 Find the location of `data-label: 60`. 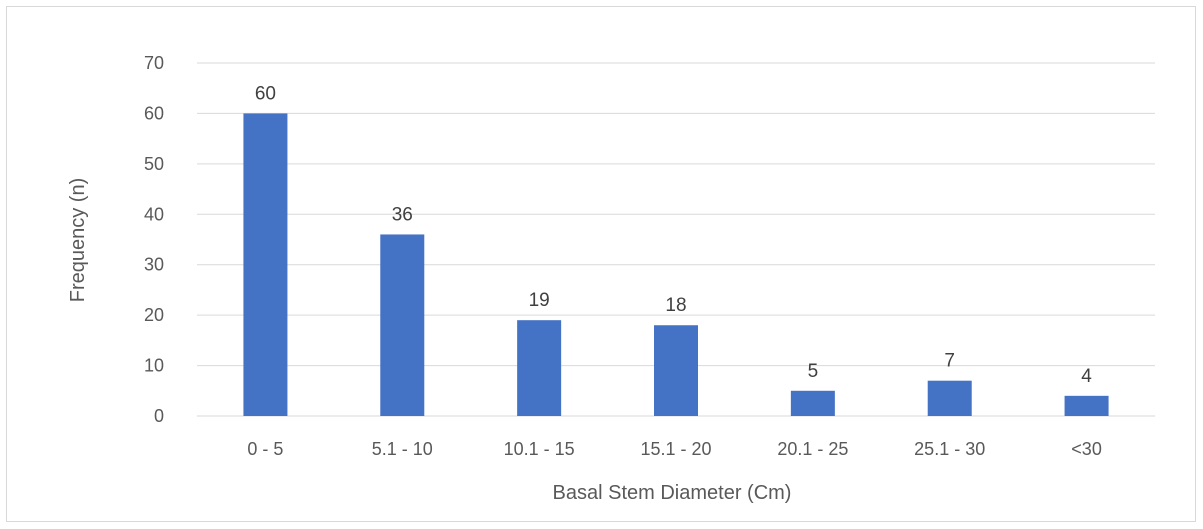

data-label: 60 is located at coordinates (265, 93).